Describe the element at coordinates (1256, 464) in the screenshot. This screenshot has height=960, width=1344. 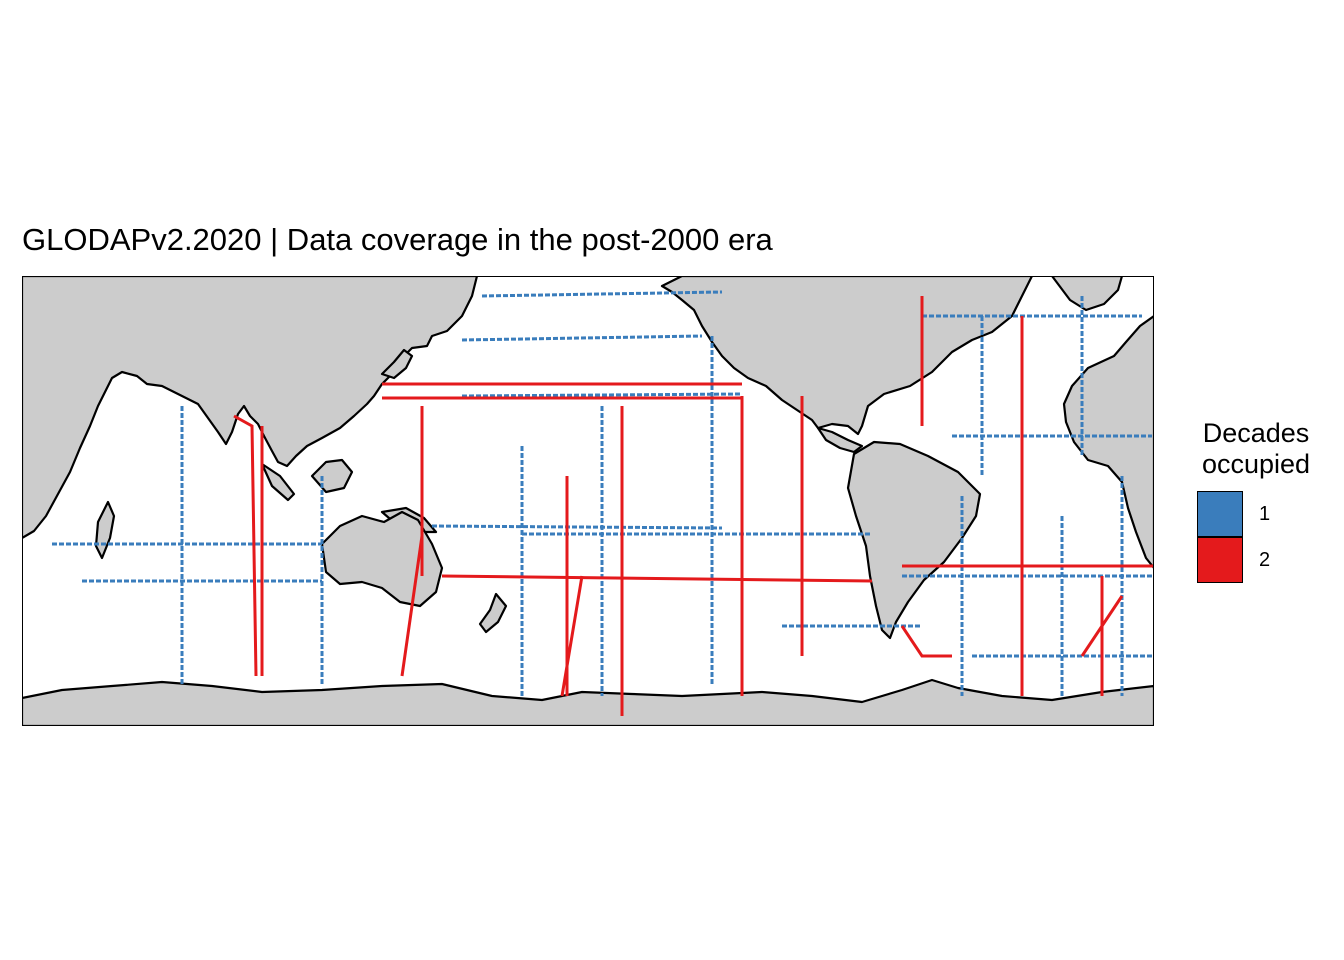
I see `legend-title-line2: occupied` at that location.